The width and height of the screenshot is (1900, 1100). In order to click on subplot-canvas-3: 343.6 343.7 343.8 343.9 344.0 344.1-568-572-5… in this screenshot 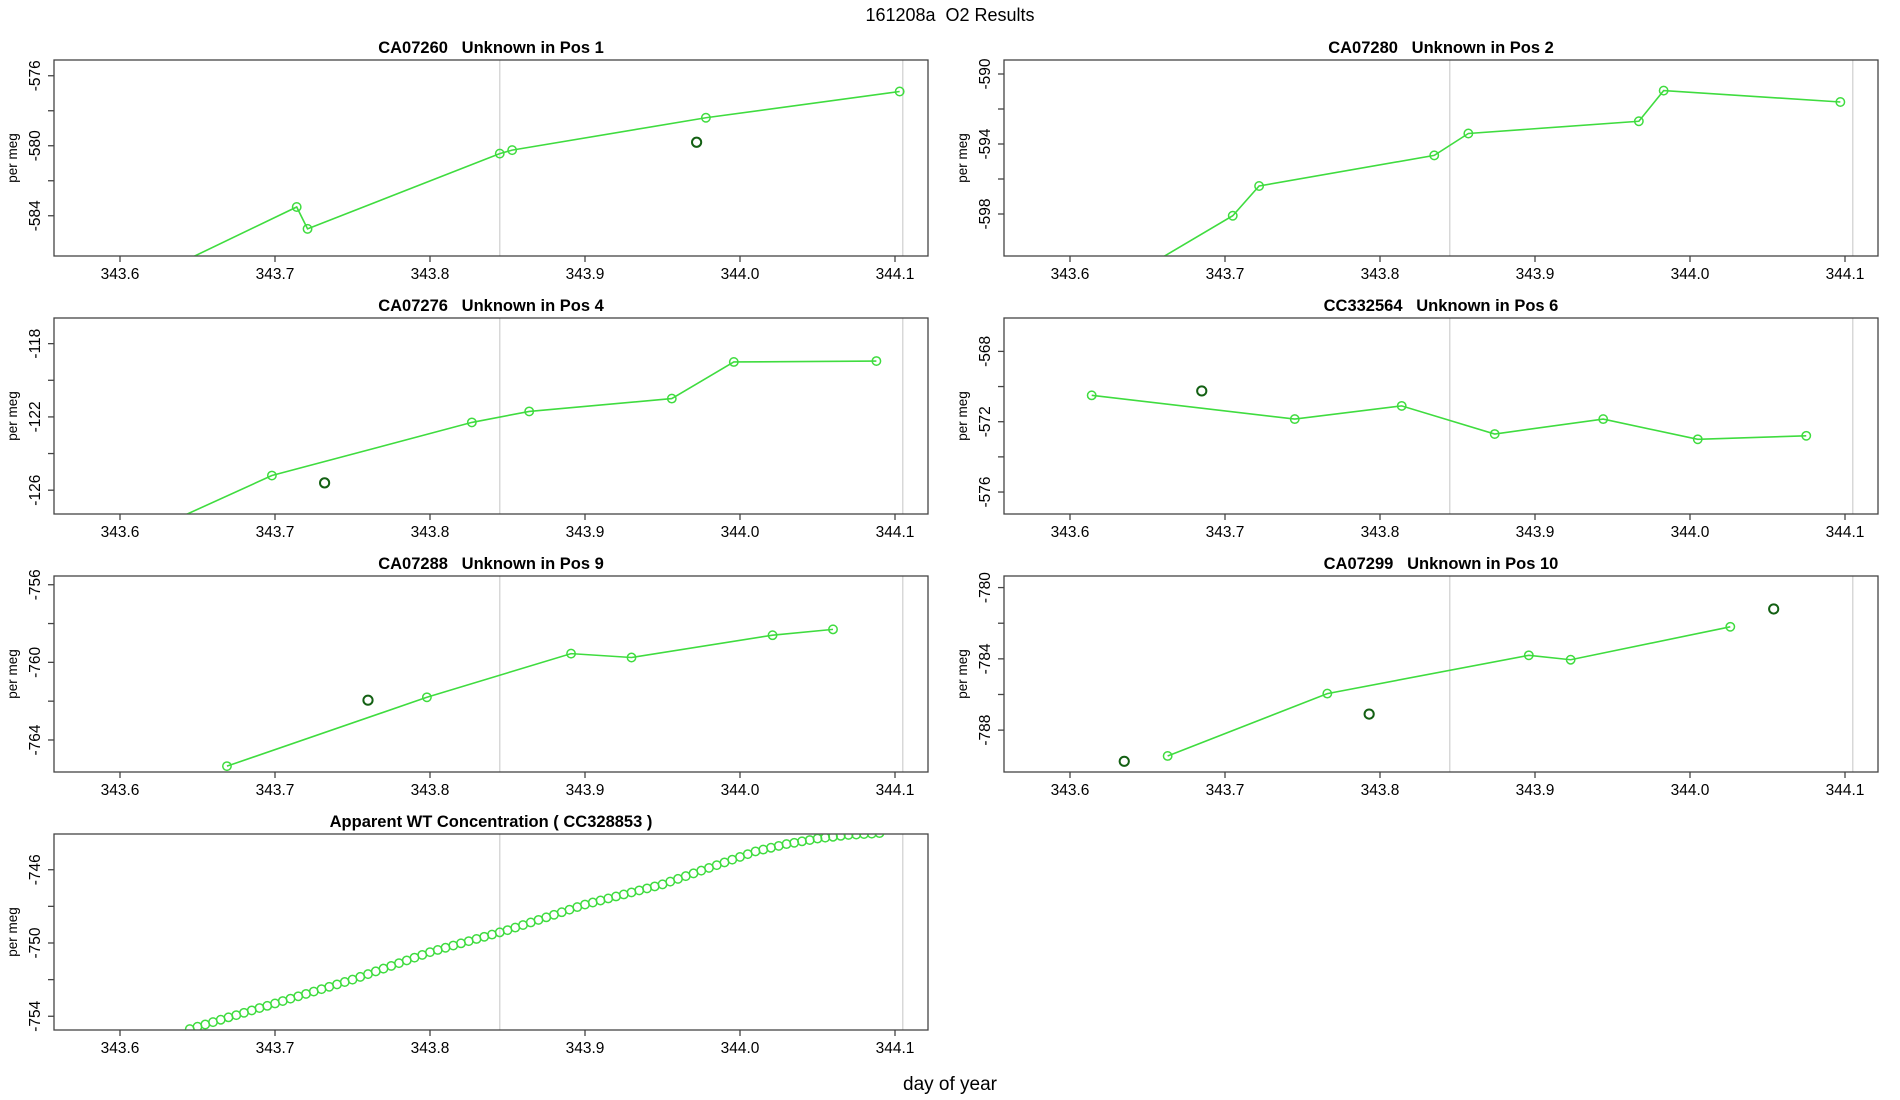, I will do `click(1417, 419)`.